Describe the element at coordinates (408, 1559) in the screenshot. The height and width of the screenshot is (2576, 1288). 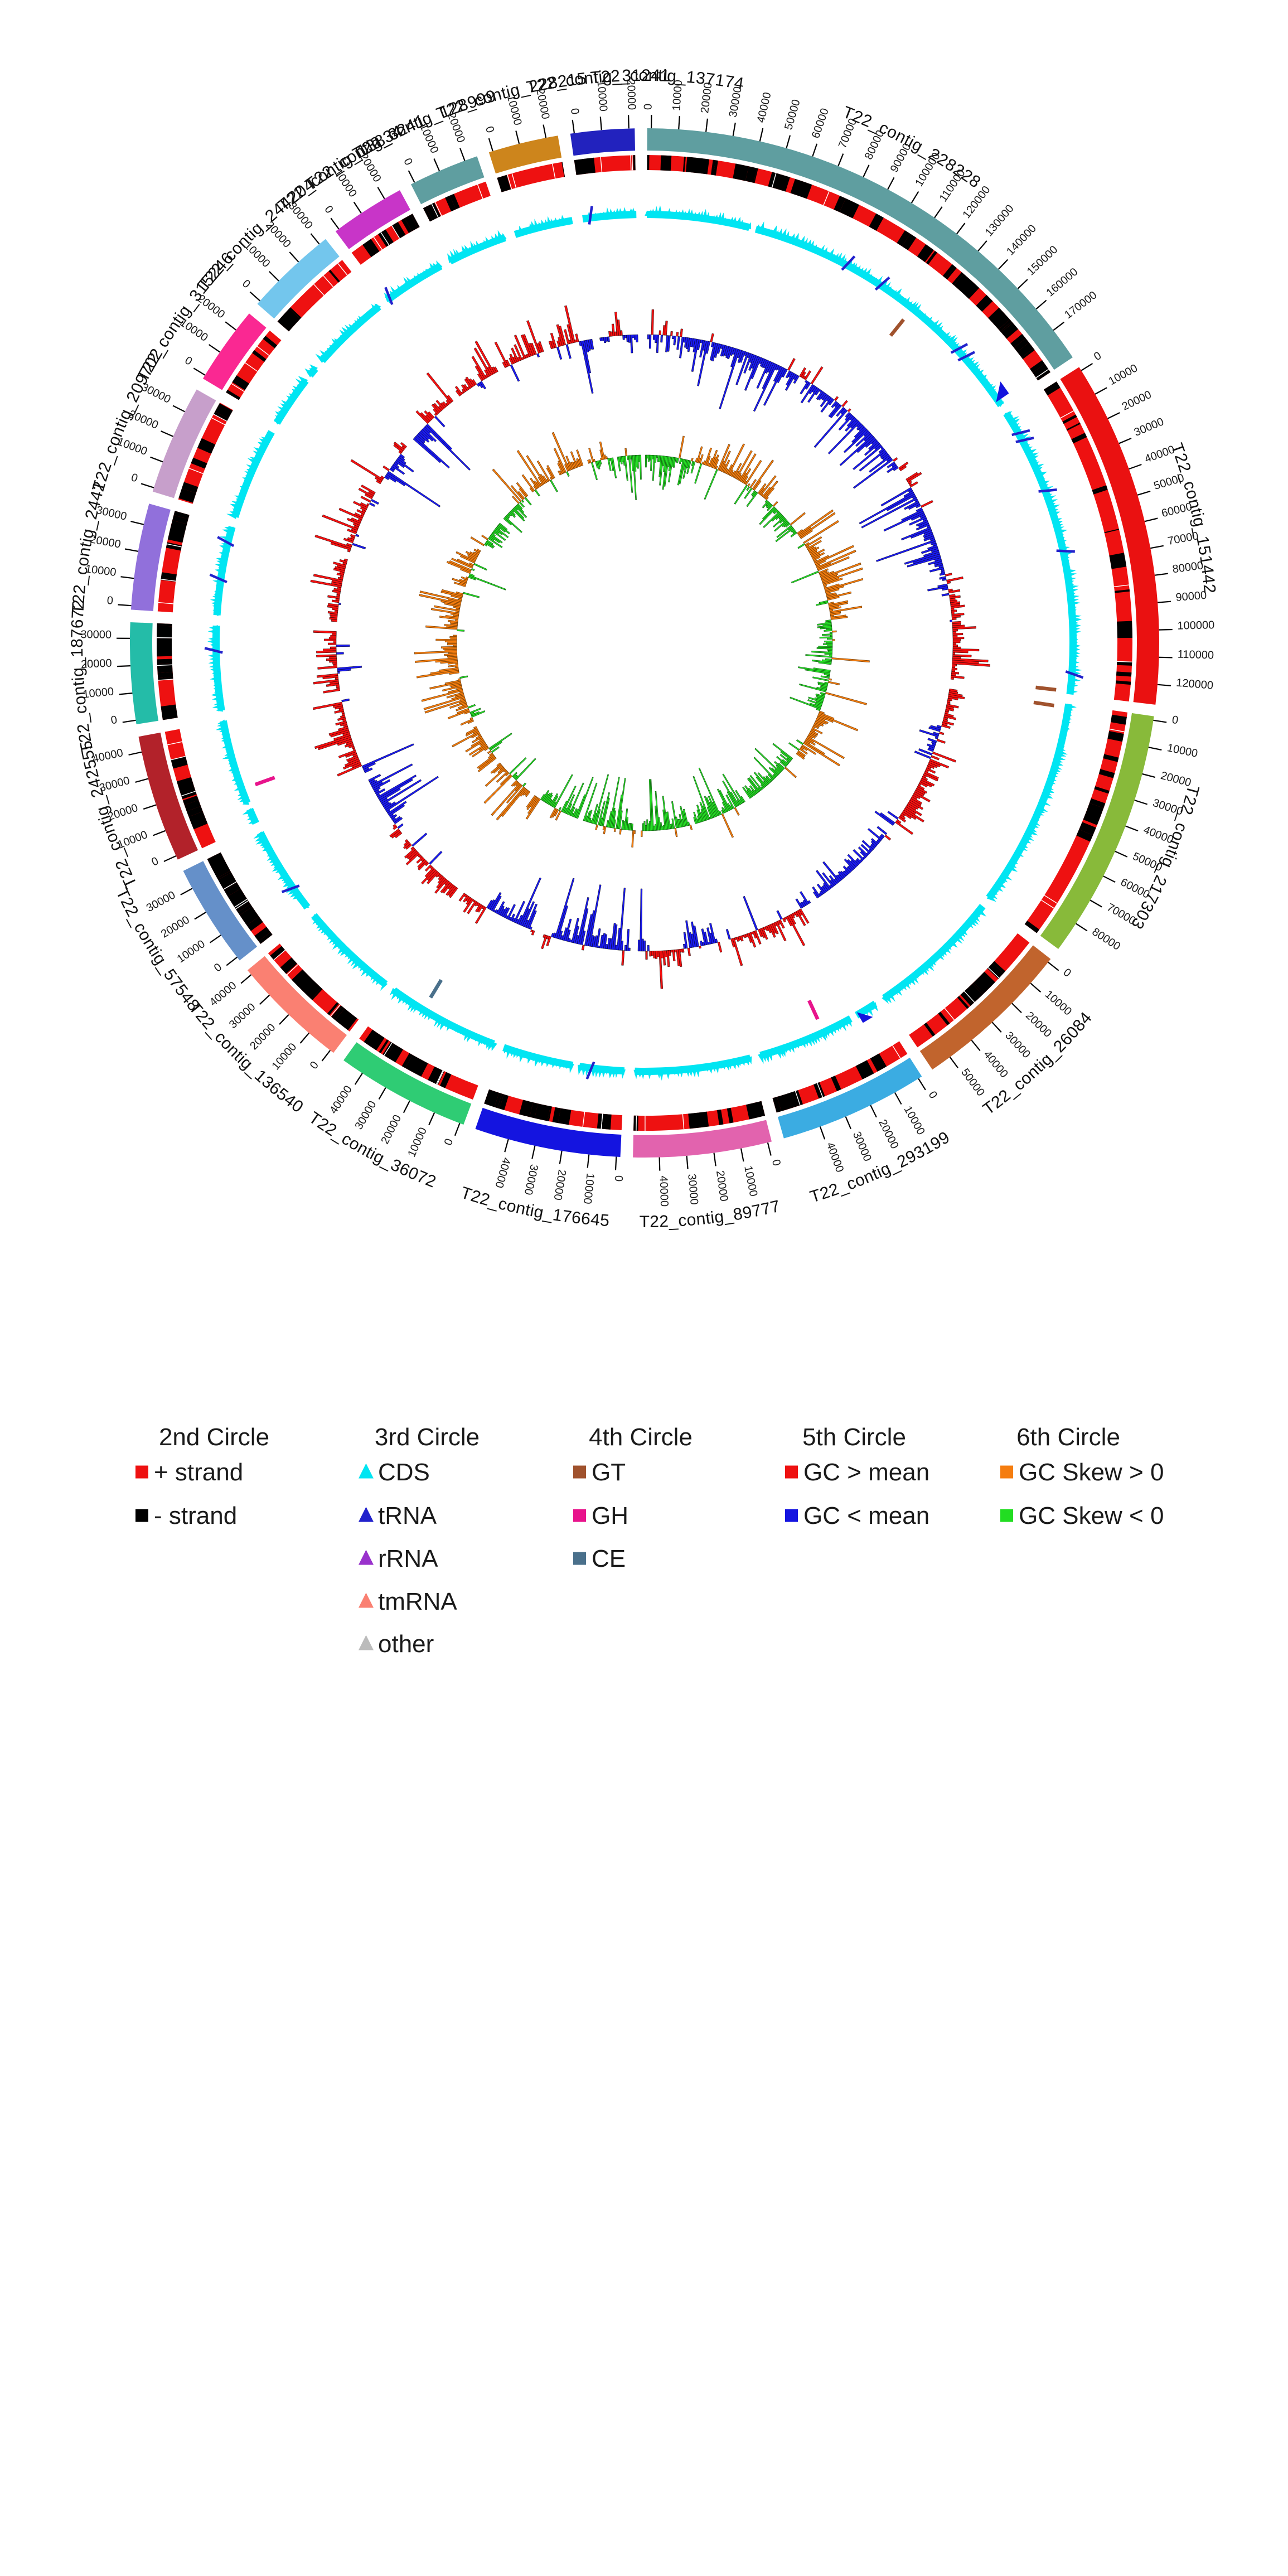
I see `svg-text: rRNA` at that location.